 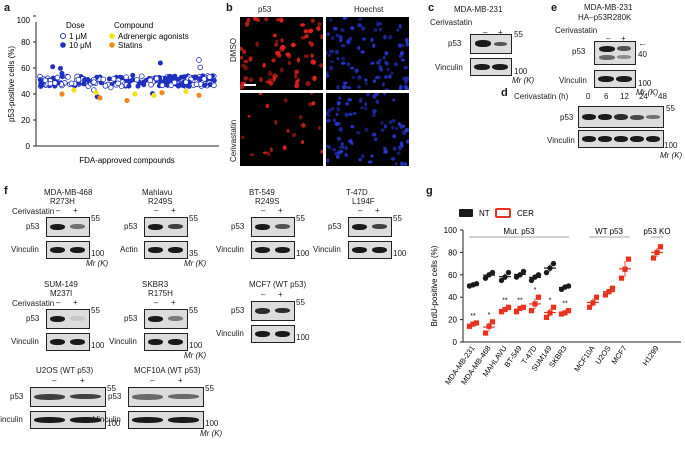 I want to click on blot-loading-strip, so click(x=166, y=342).